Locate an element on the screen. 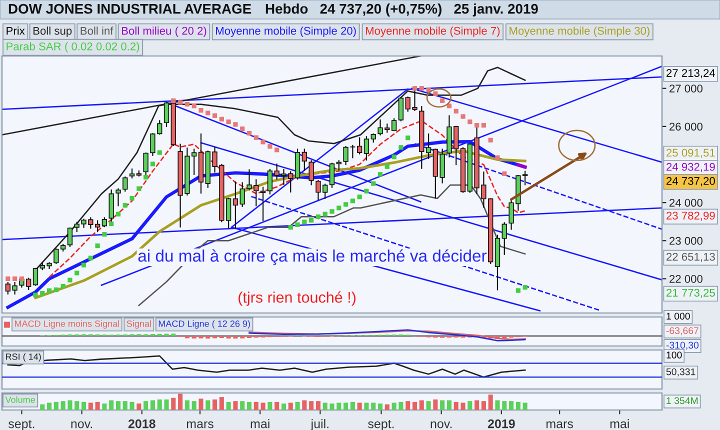 The width and height of the screenshot is (720, 430). text: 21 773,25 is located at coordinates (690, 293).